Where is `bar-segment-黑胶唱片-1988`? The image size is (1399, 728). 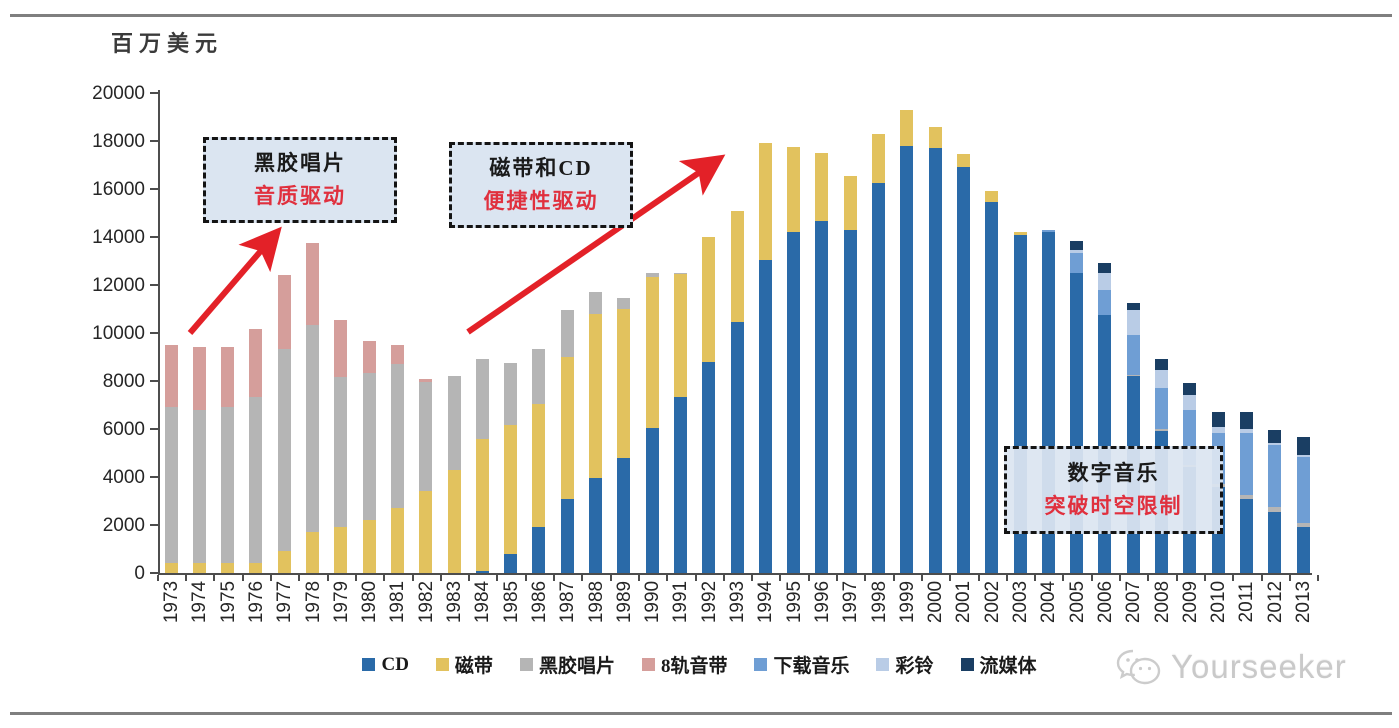 bar-segment-黑胶唱片-1988 is located at coordinates (595, 303).